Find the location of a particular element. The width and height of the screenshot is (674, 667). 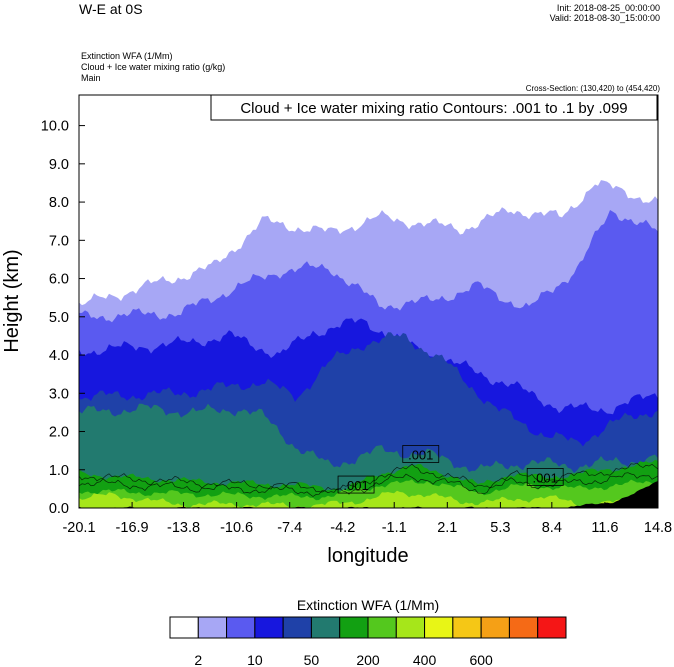

terrain is located at coordinates (368, 494).